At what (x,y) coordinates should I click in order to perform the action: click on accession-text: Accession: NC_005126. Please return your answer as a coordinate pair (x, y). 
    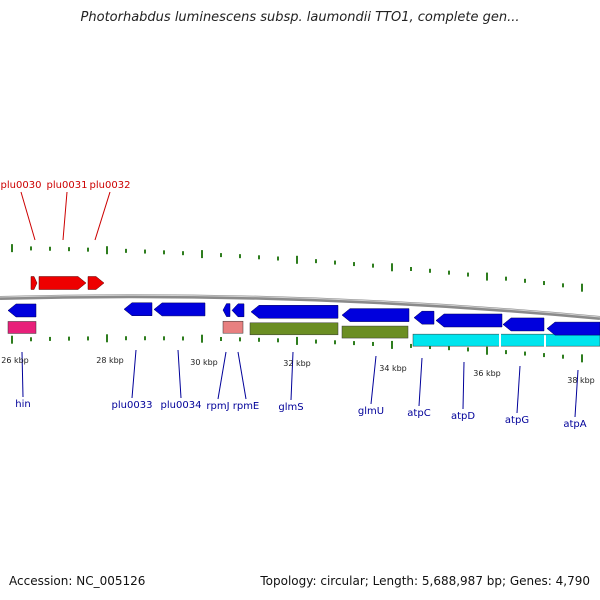
    Looking at the image, I should click on (77, 581).